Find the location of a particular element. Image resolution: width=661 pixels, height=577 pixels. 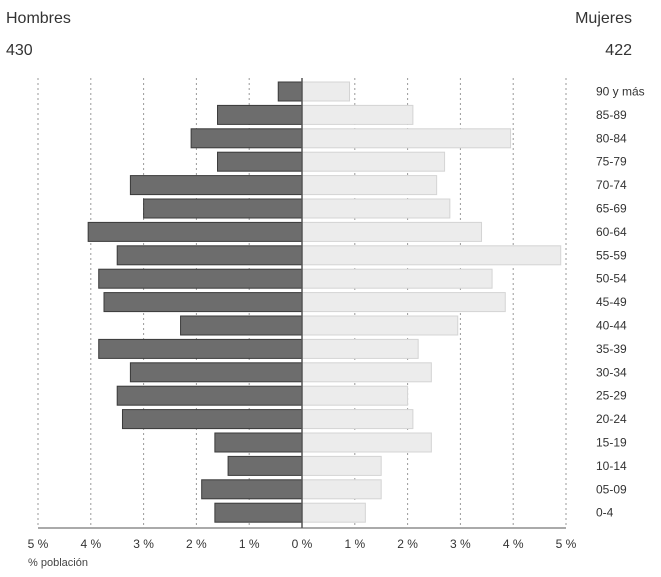

age-label: 0-4 is located at coordinates (605, 513).